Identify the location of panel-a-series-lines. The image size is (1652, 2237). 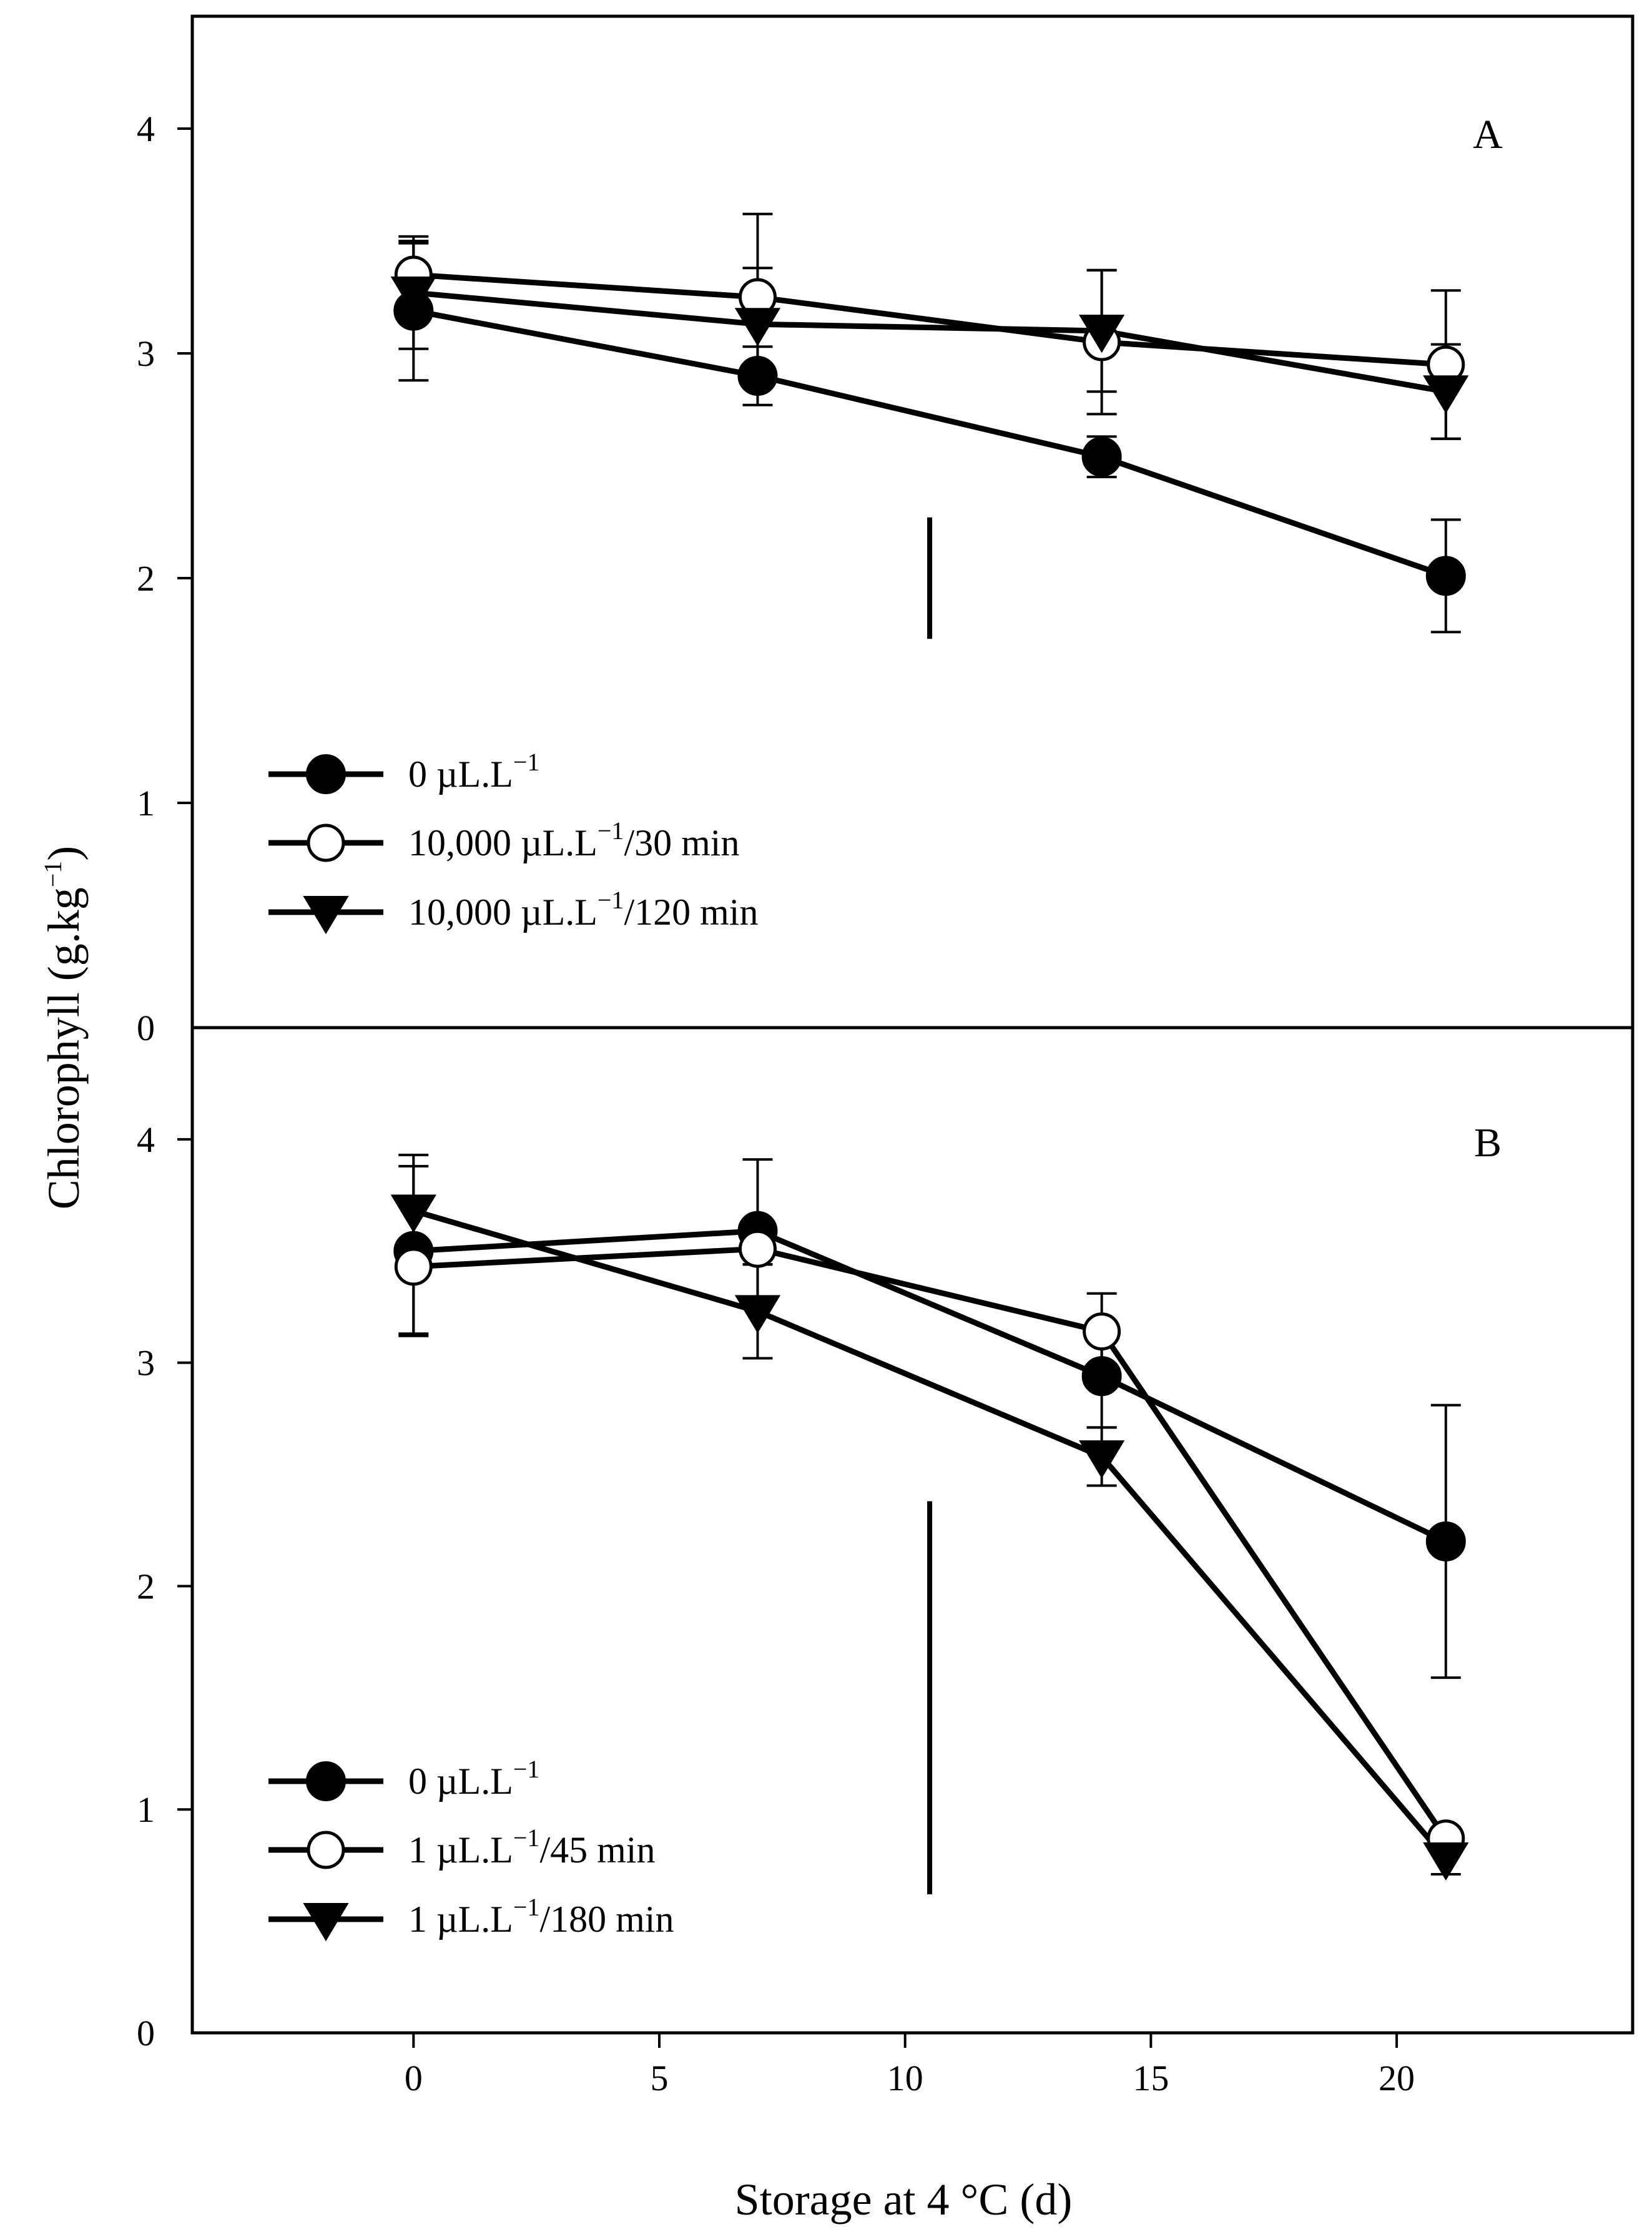
(930, 425).